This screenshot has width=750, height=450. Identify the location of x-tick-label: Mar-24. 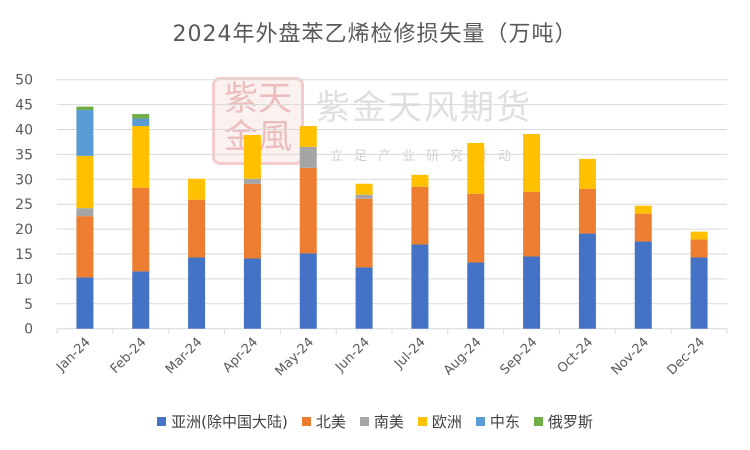
(184, 356).